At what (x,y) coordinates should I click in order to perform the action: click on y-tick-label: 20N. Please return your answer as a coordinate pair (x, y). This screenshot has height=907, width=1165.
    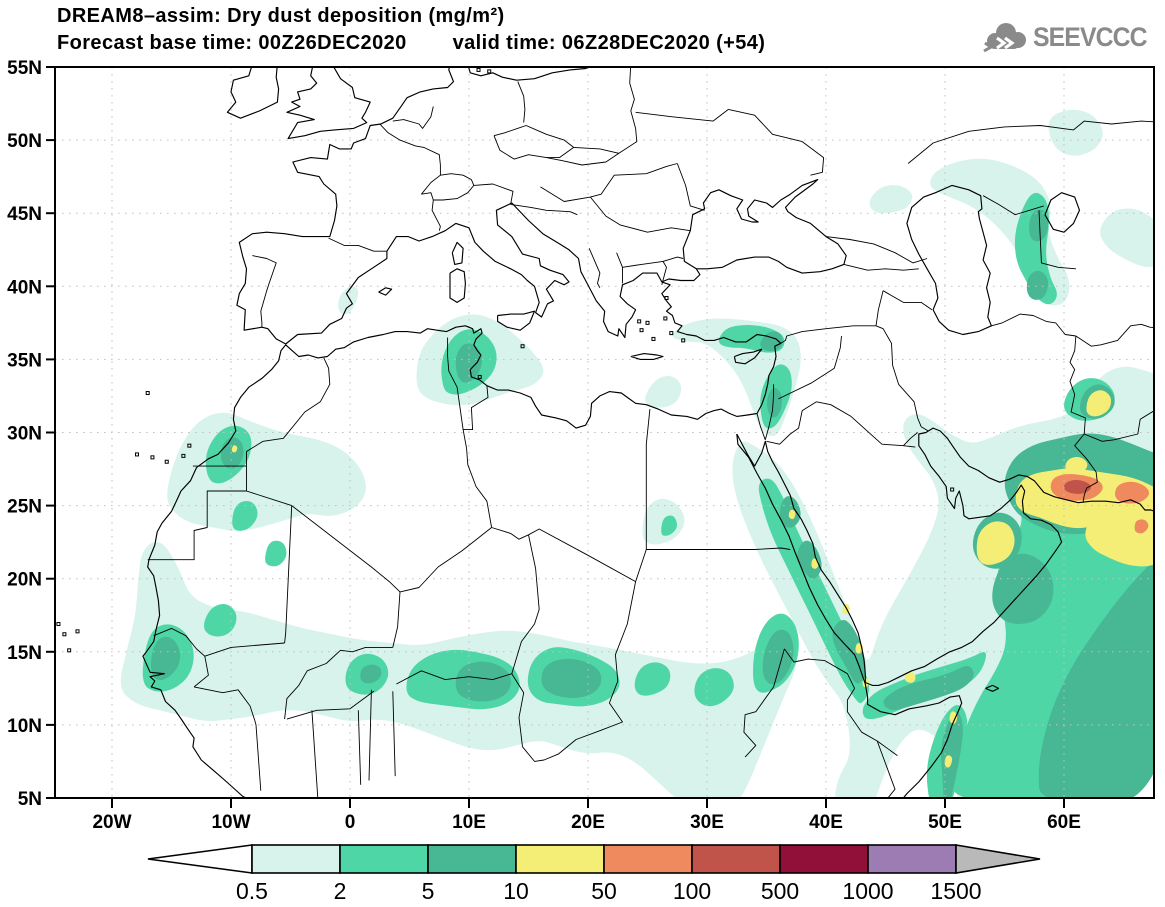
    Looking at the image, I should click on (24, 580).